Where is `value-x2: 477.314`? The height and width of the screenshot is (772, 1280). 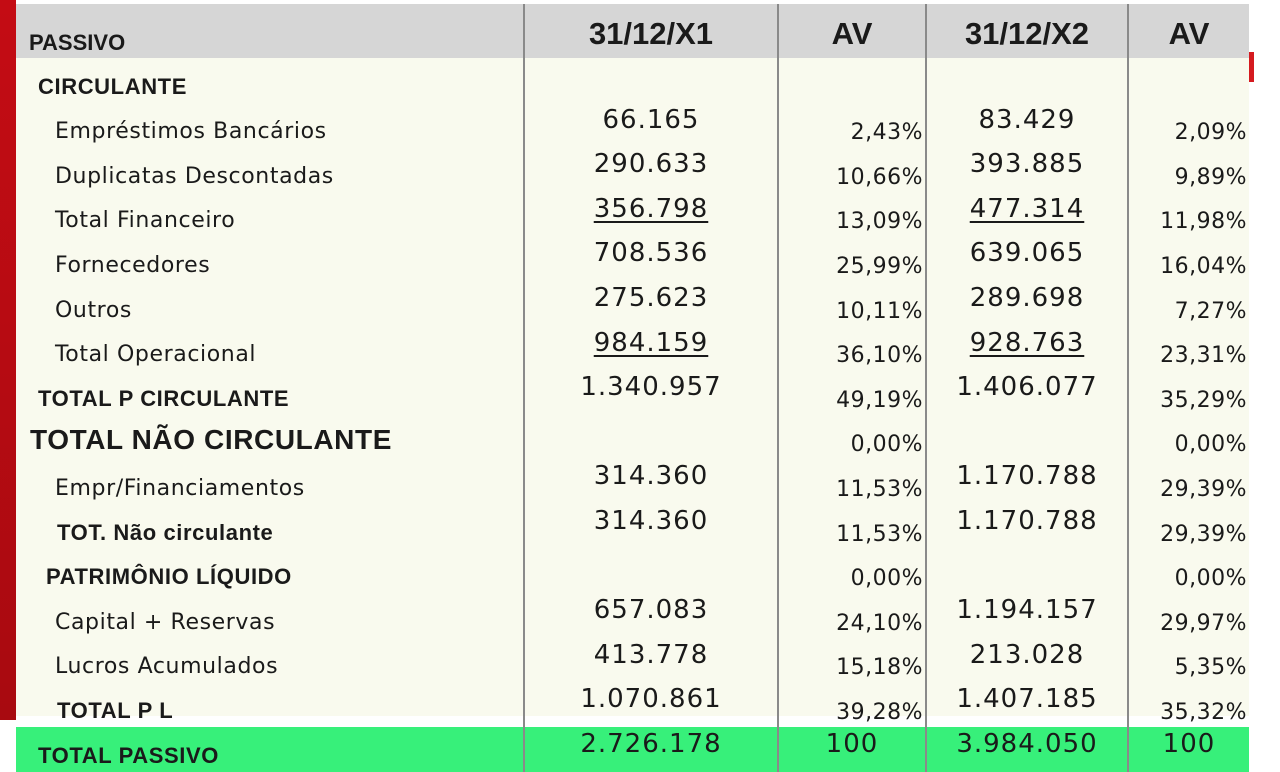 value-x2: 477.314 is located at coordinates (1026, 214).